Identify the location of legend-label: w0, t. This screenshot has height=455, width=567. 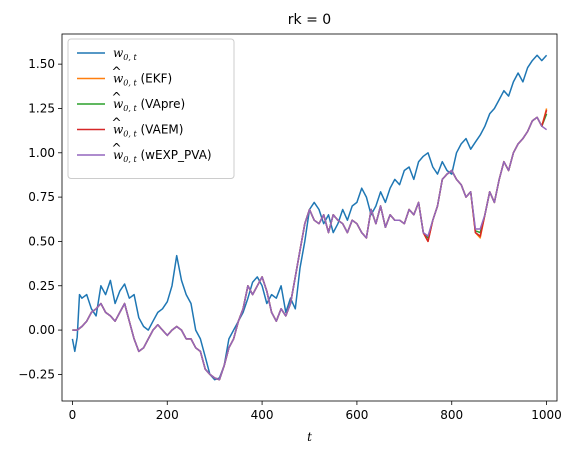
(125, 54).